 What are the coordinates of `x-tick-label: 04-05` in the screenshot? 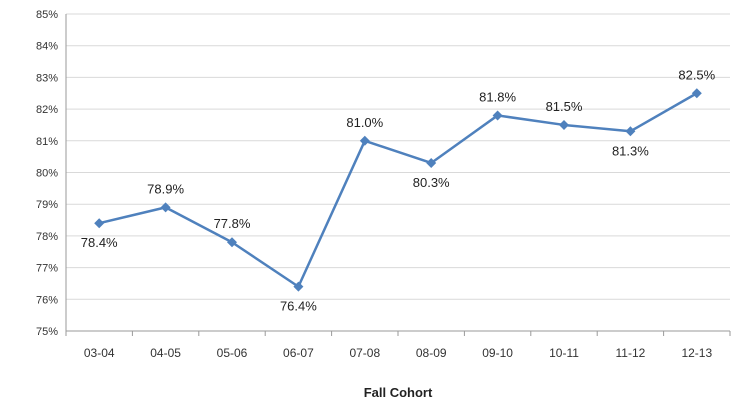 It's located at (165, 353).